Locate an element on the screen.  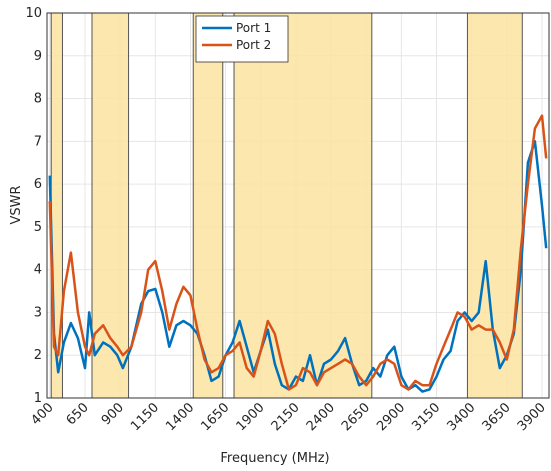
x-tick-label: 400 is located at coordinates (42, 414).